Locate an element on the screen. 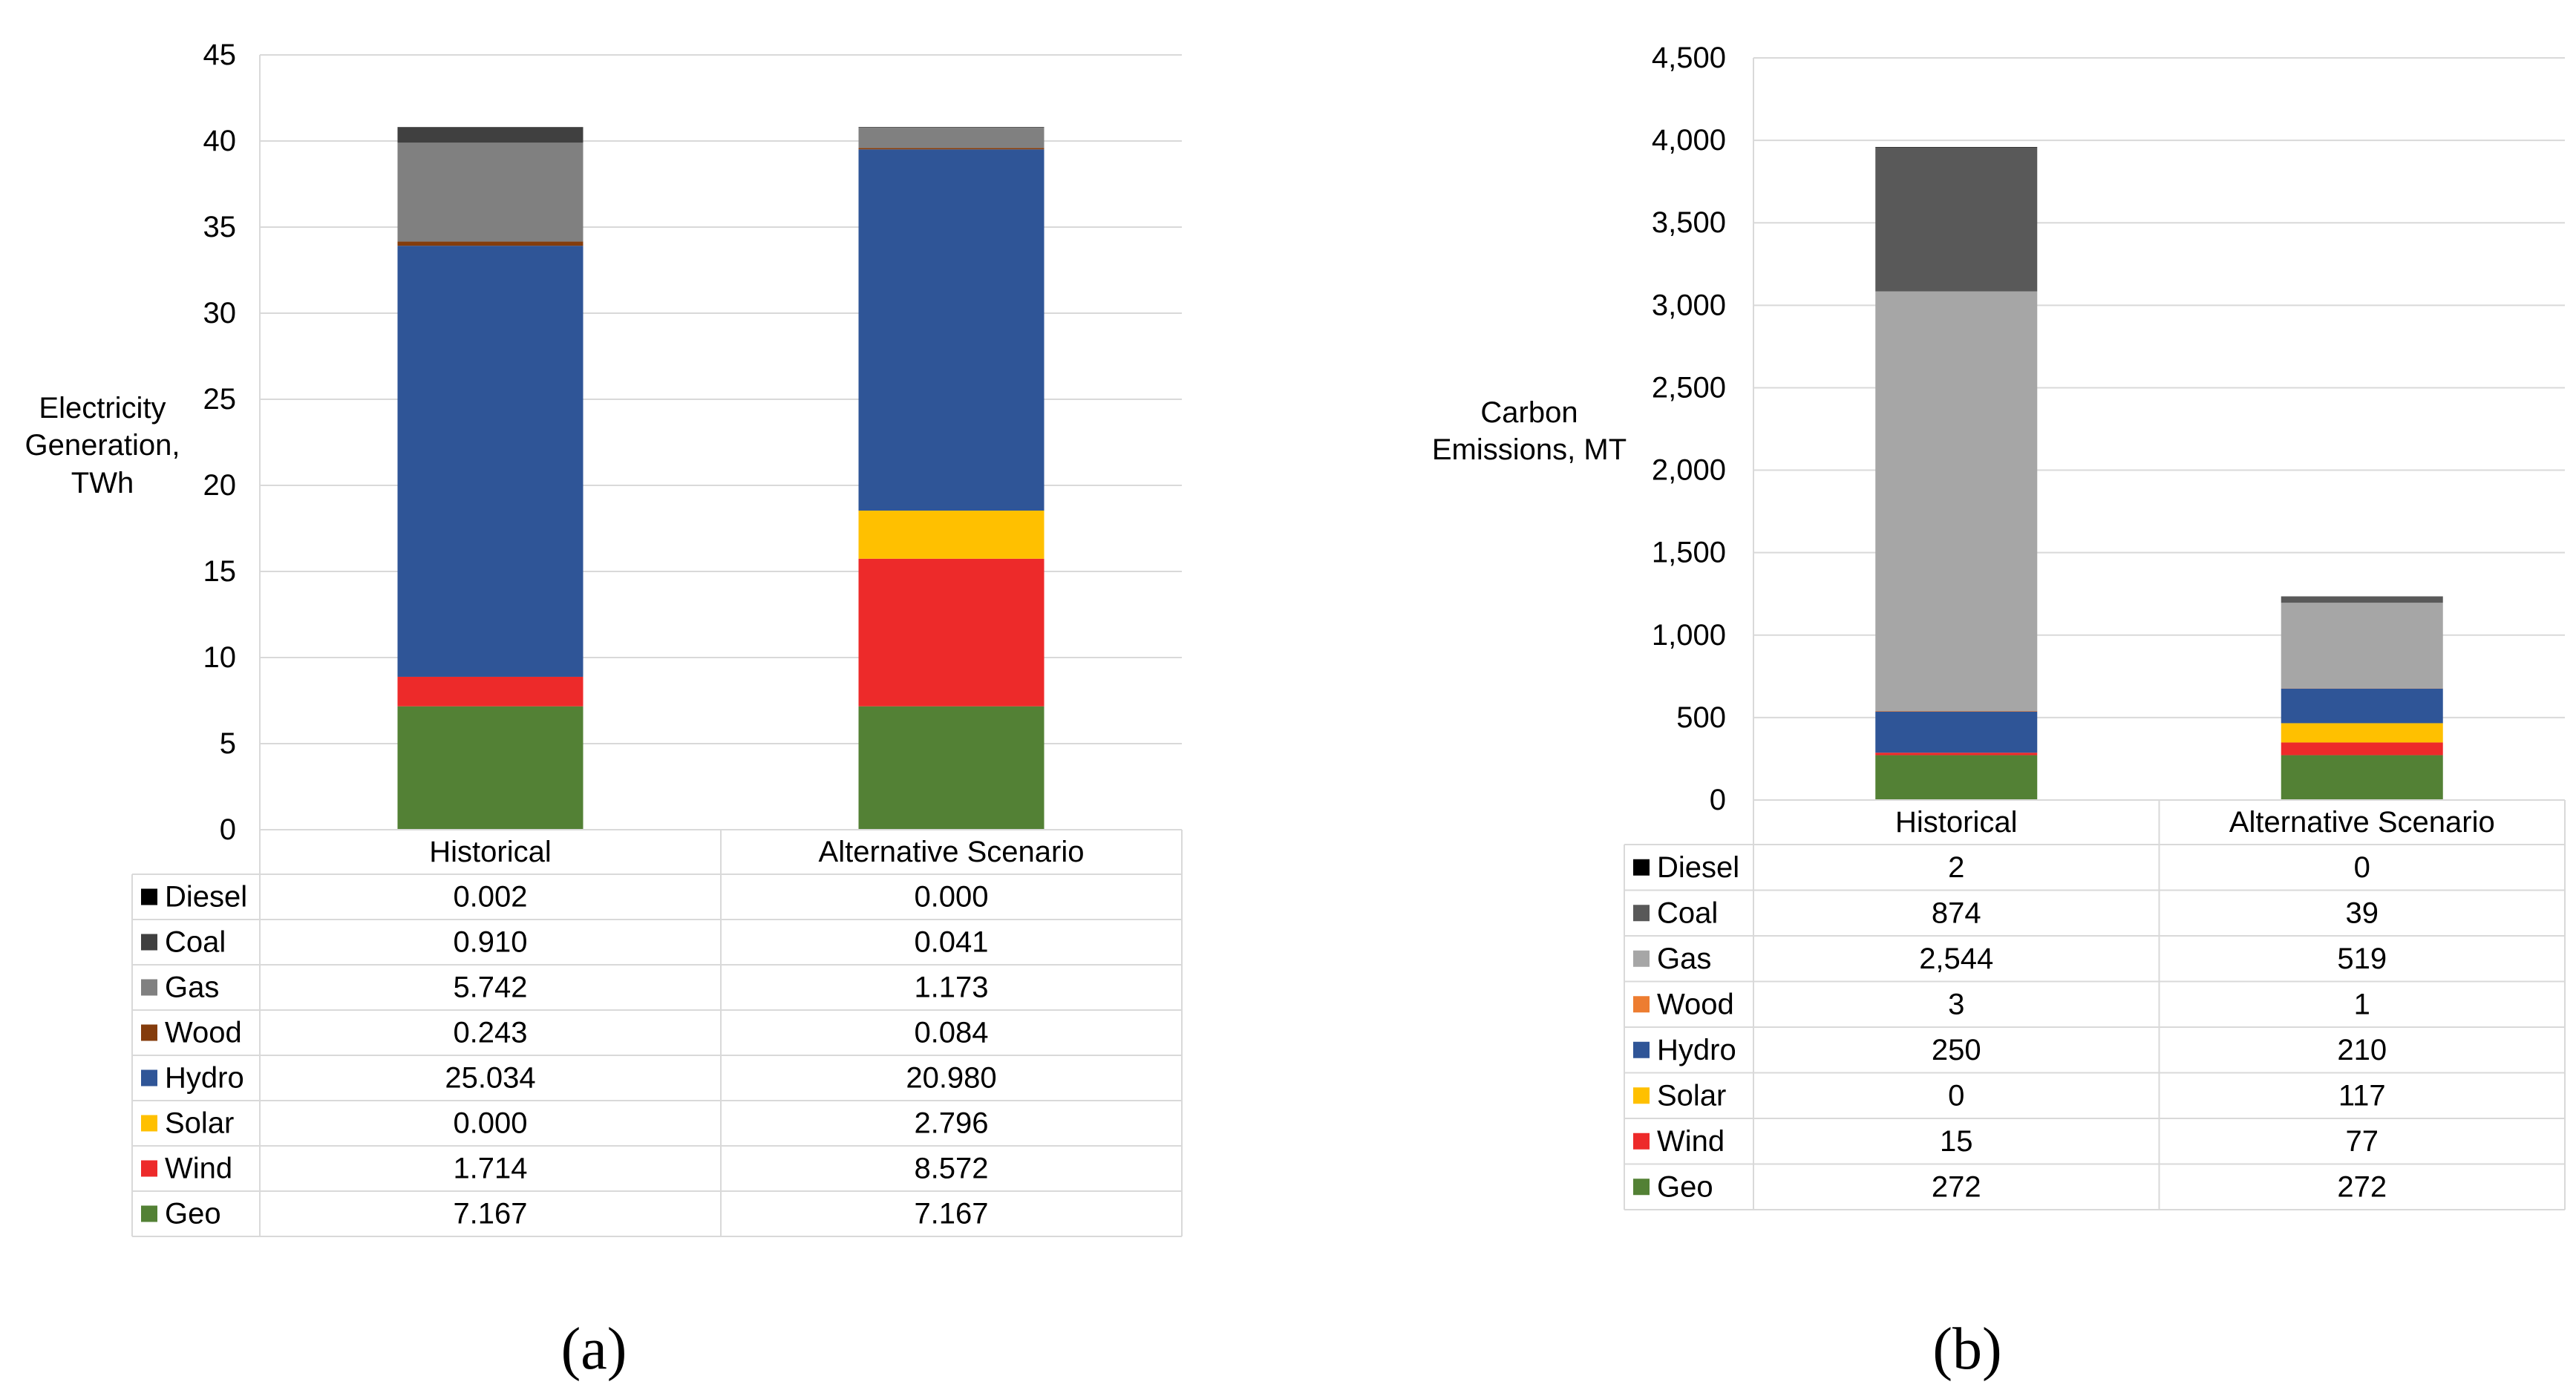  data-label: 39 is located at coordinates (2362, 913).